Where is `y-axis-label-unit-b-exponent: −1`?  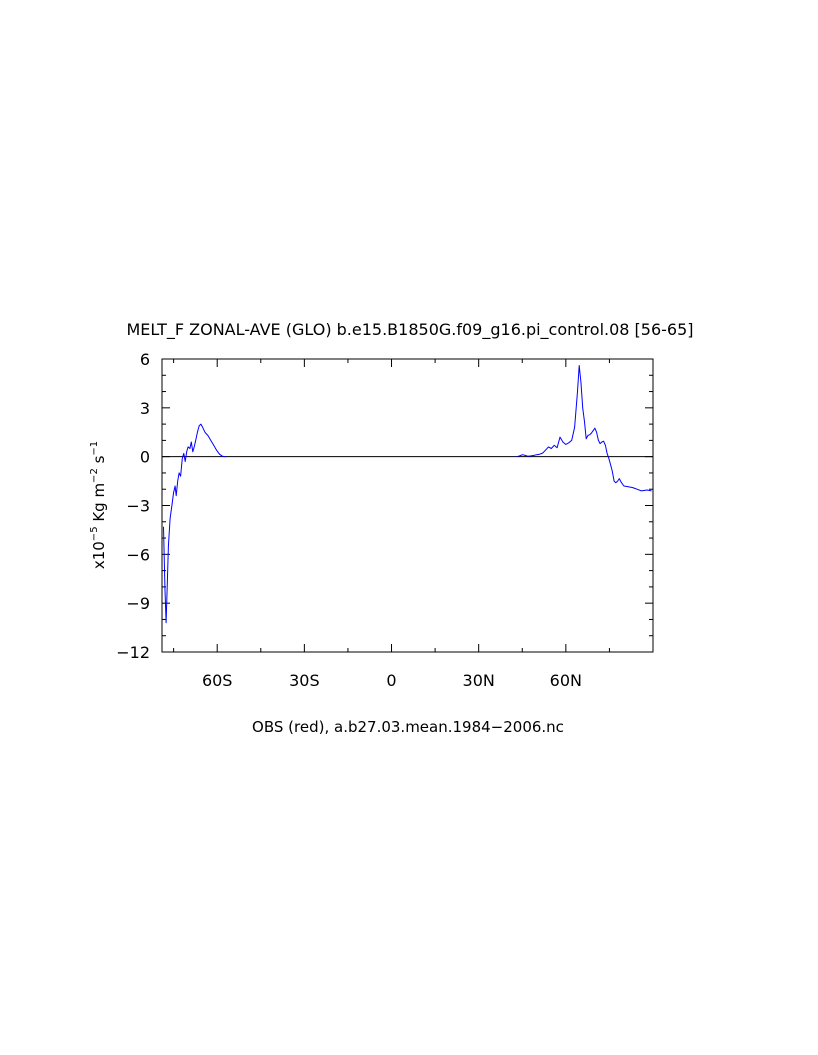
y-axis-label-unit-b-exponent: −1 is located at coordinates (94, 448).